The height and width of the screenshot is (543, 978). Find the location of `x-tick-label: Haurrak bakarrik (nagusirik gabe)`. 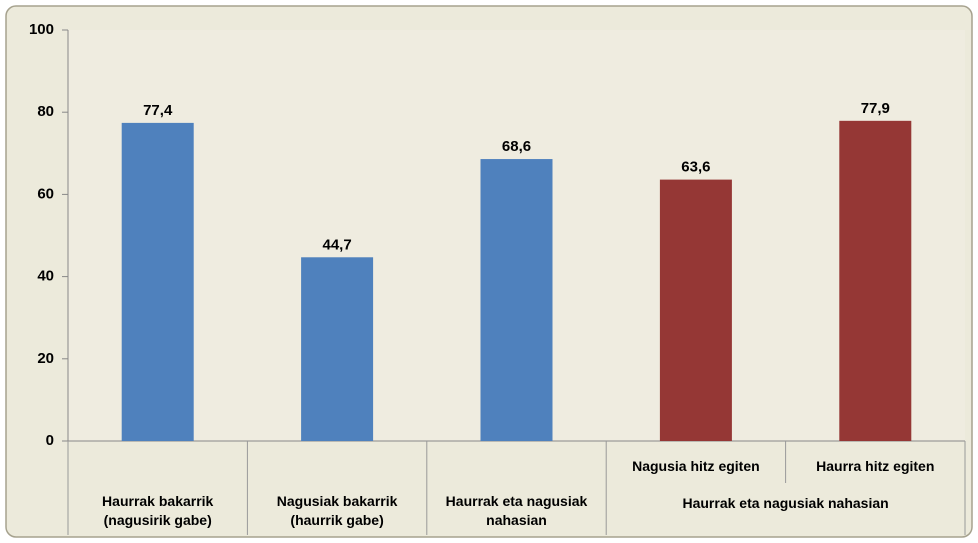

x-tick-label: Haurrak bakarrik (nagusirik gabe) is located at coordinates (158, 510).